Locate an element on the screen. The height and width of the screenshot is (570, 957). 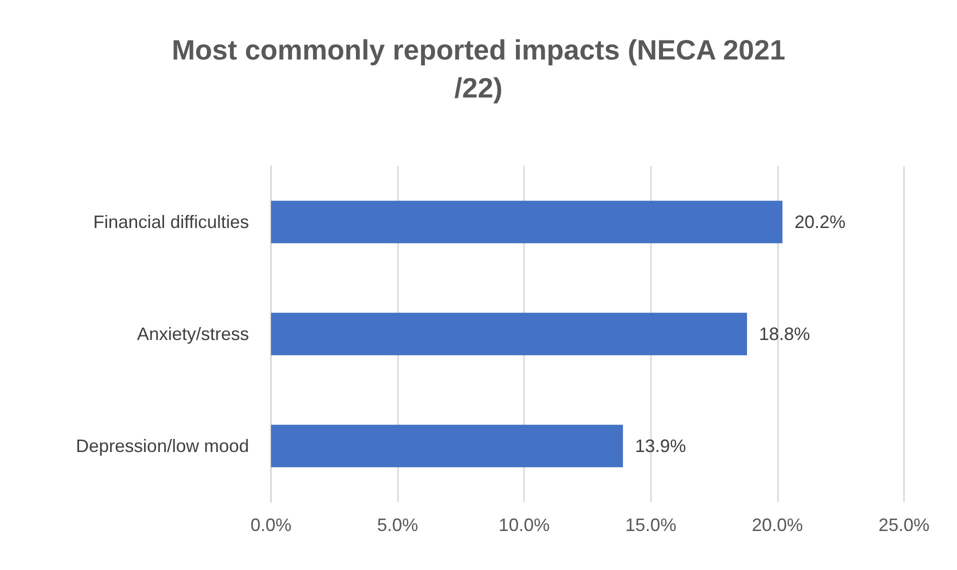
chart-title: Most commonly reported impacts (NECA 2021/22) is located at coordinates (479, 69).